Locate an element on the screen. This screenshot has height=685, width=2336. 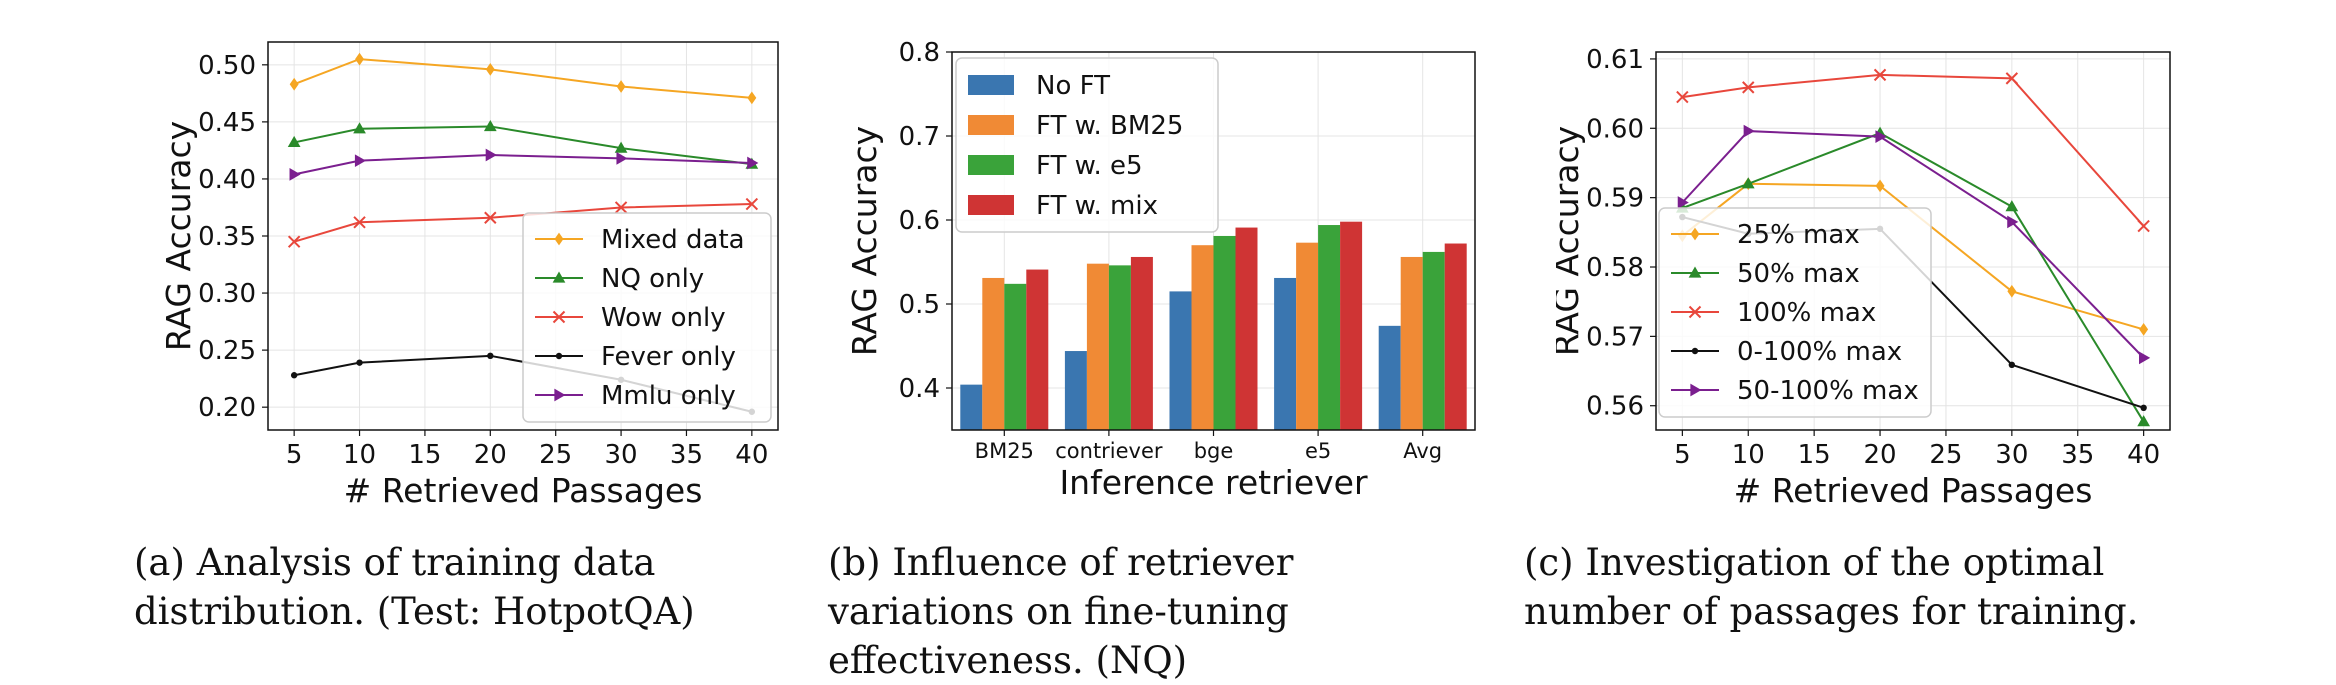
y-tick-label: 0.8 is located at coordinates (919, 53).